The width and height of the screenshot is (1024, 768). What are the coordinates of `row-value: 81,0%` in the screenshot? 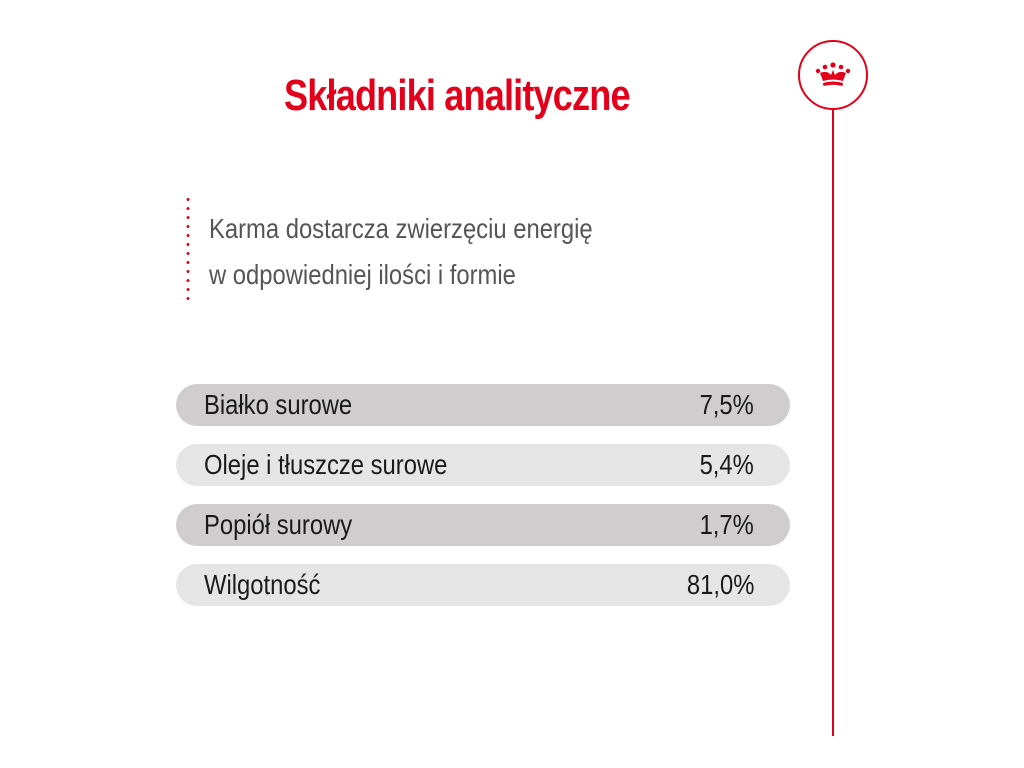 It's located at (720, 584).